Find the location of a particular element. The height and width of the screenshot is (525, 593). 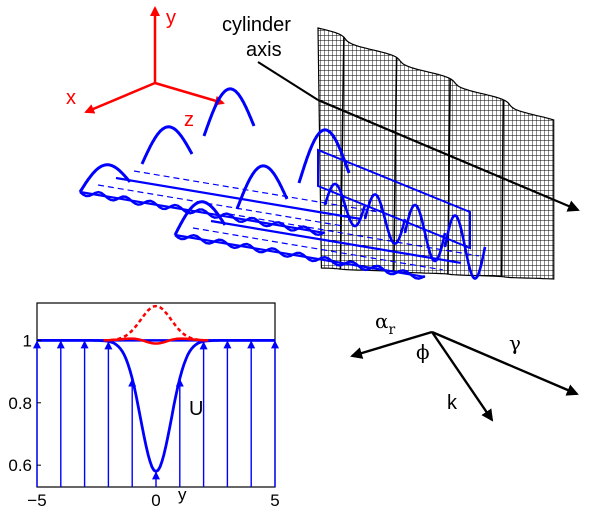

k-label: k is located at coordinates (452, 403).